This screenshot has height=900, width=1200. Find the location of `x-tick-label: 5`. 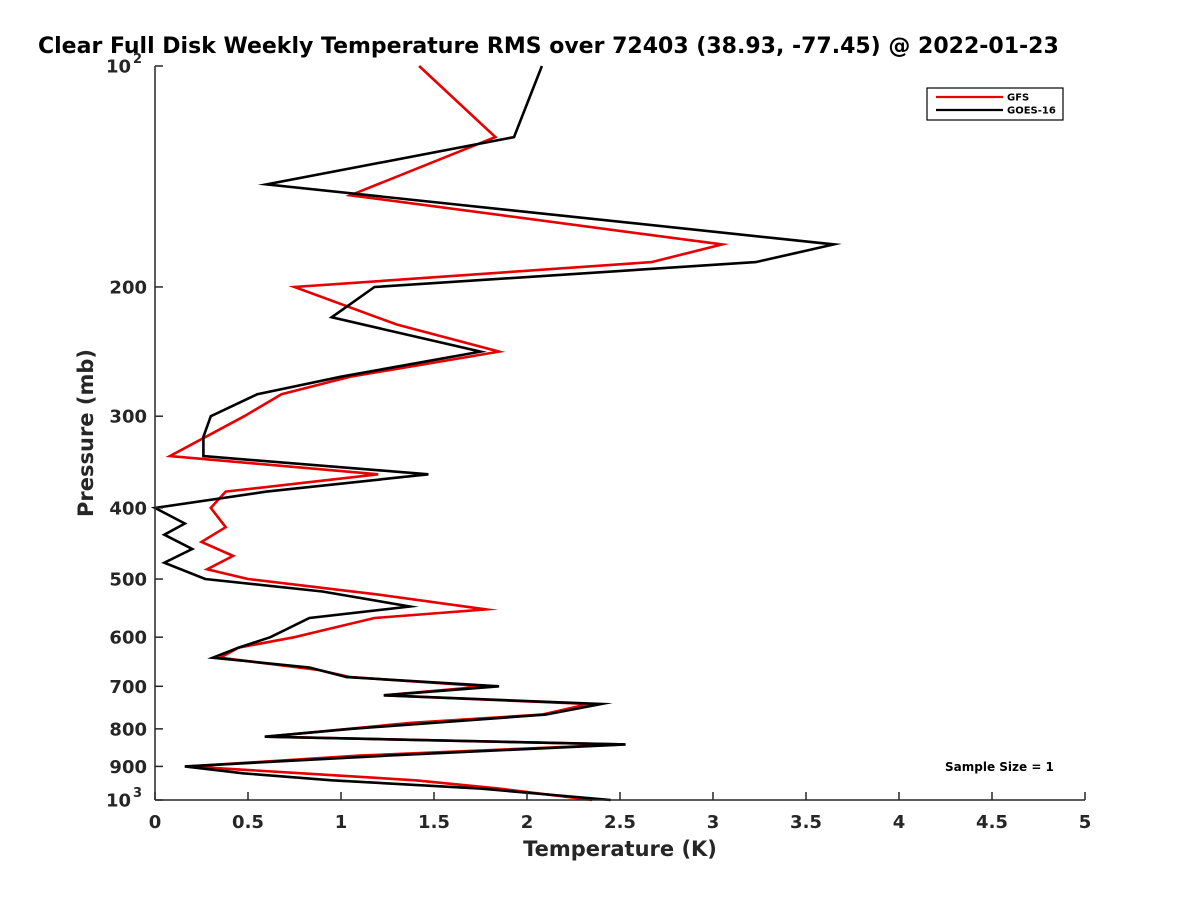

x-tick-label: 5 is located at coordinates (1085, 822).